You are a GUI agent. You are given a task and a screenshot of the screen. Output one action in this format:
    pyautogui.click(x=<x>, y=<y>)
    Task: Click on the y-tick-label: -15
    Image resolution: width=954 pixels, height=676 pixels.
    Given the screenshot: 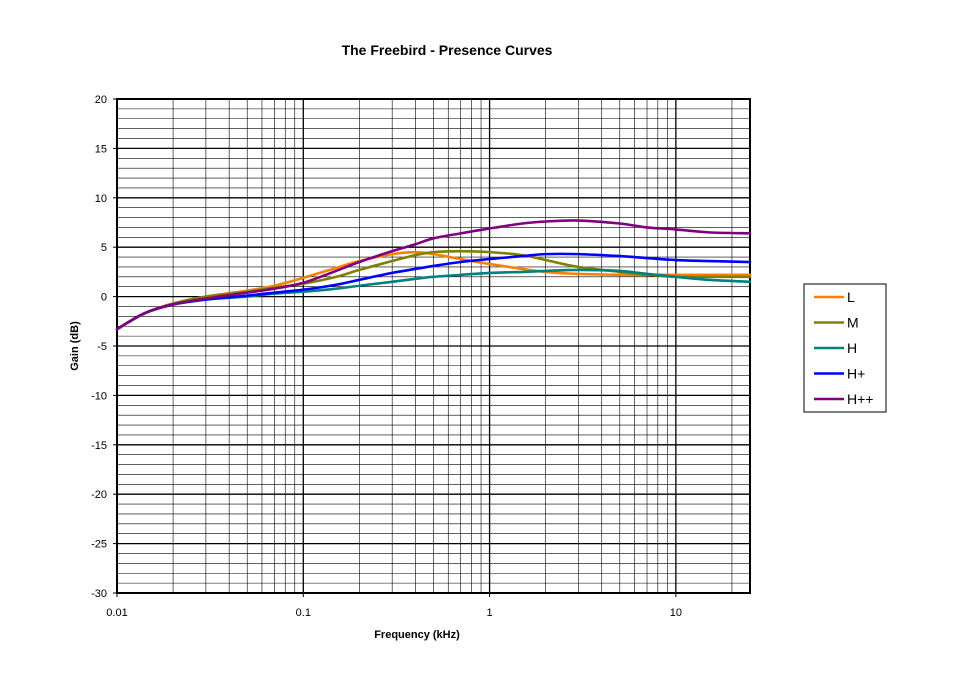 What is the action you would take?
    pyautogui.click(x=99, y=446)
    